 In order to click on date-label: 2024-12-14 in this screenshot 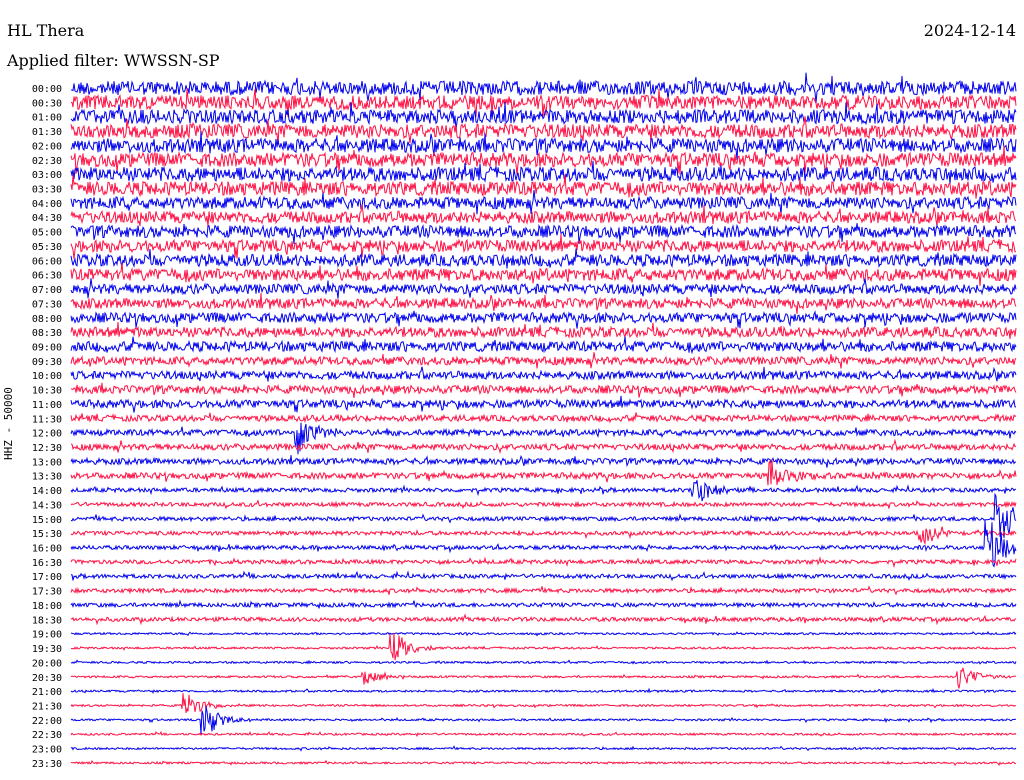, I will do `click(969, 30)`.